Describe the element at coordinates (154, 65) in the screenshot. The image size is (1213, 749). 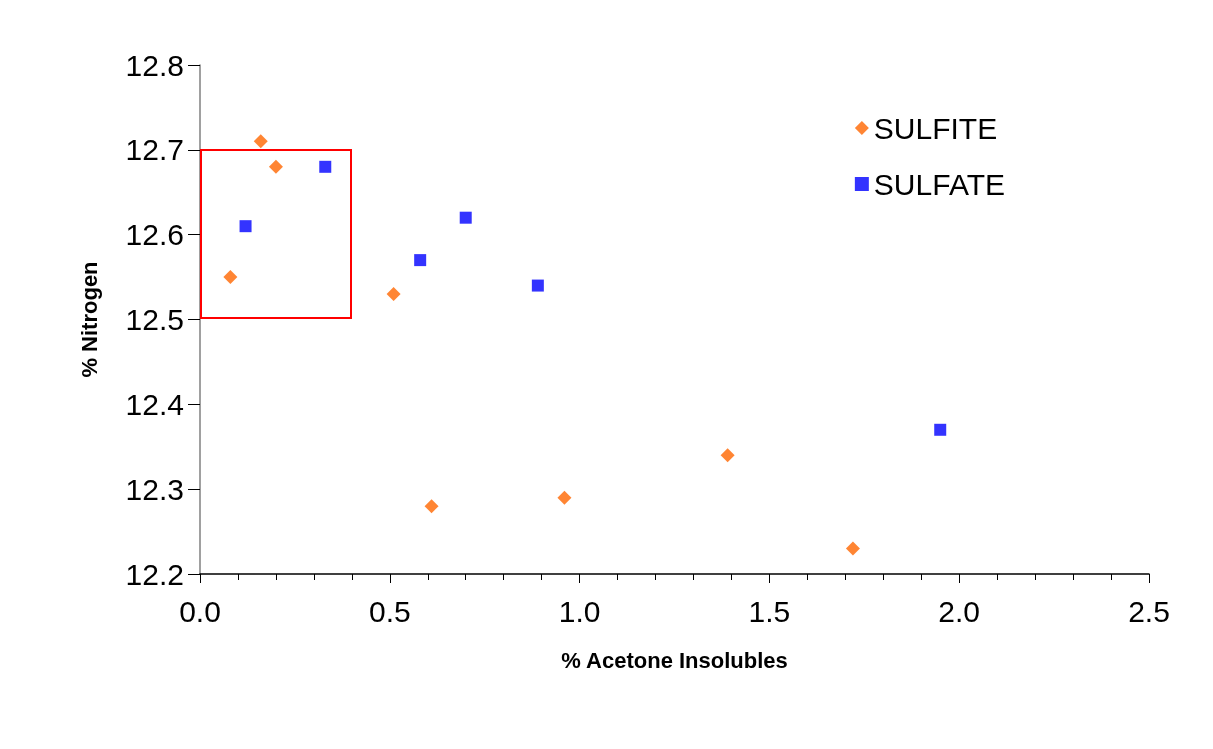
I see `y-tick-label: 12.8` at that location.